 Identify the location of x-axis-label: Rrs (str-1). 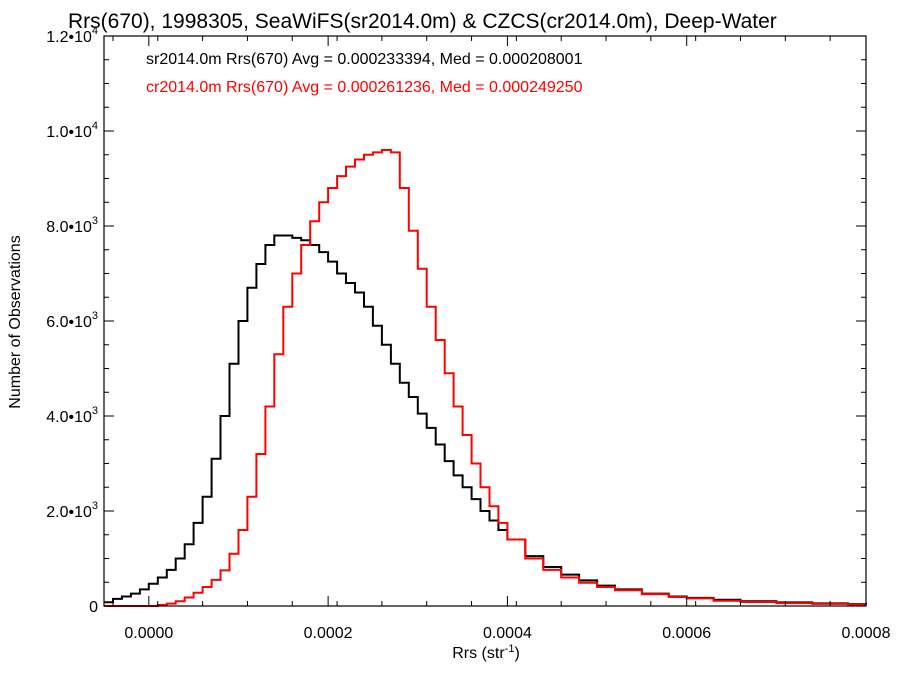
(486, 652).